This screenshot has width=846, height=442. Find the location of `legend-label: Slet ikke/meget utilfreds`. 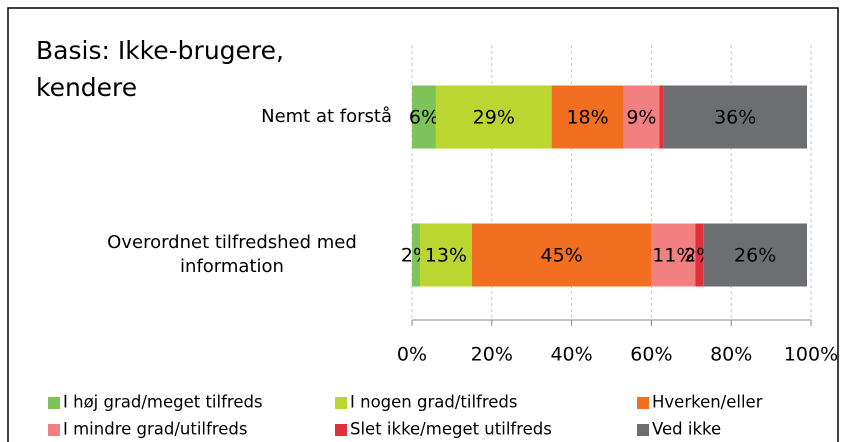

legend-label: Slet ikke/meget utilfreds is located at coordinates (451, 429).